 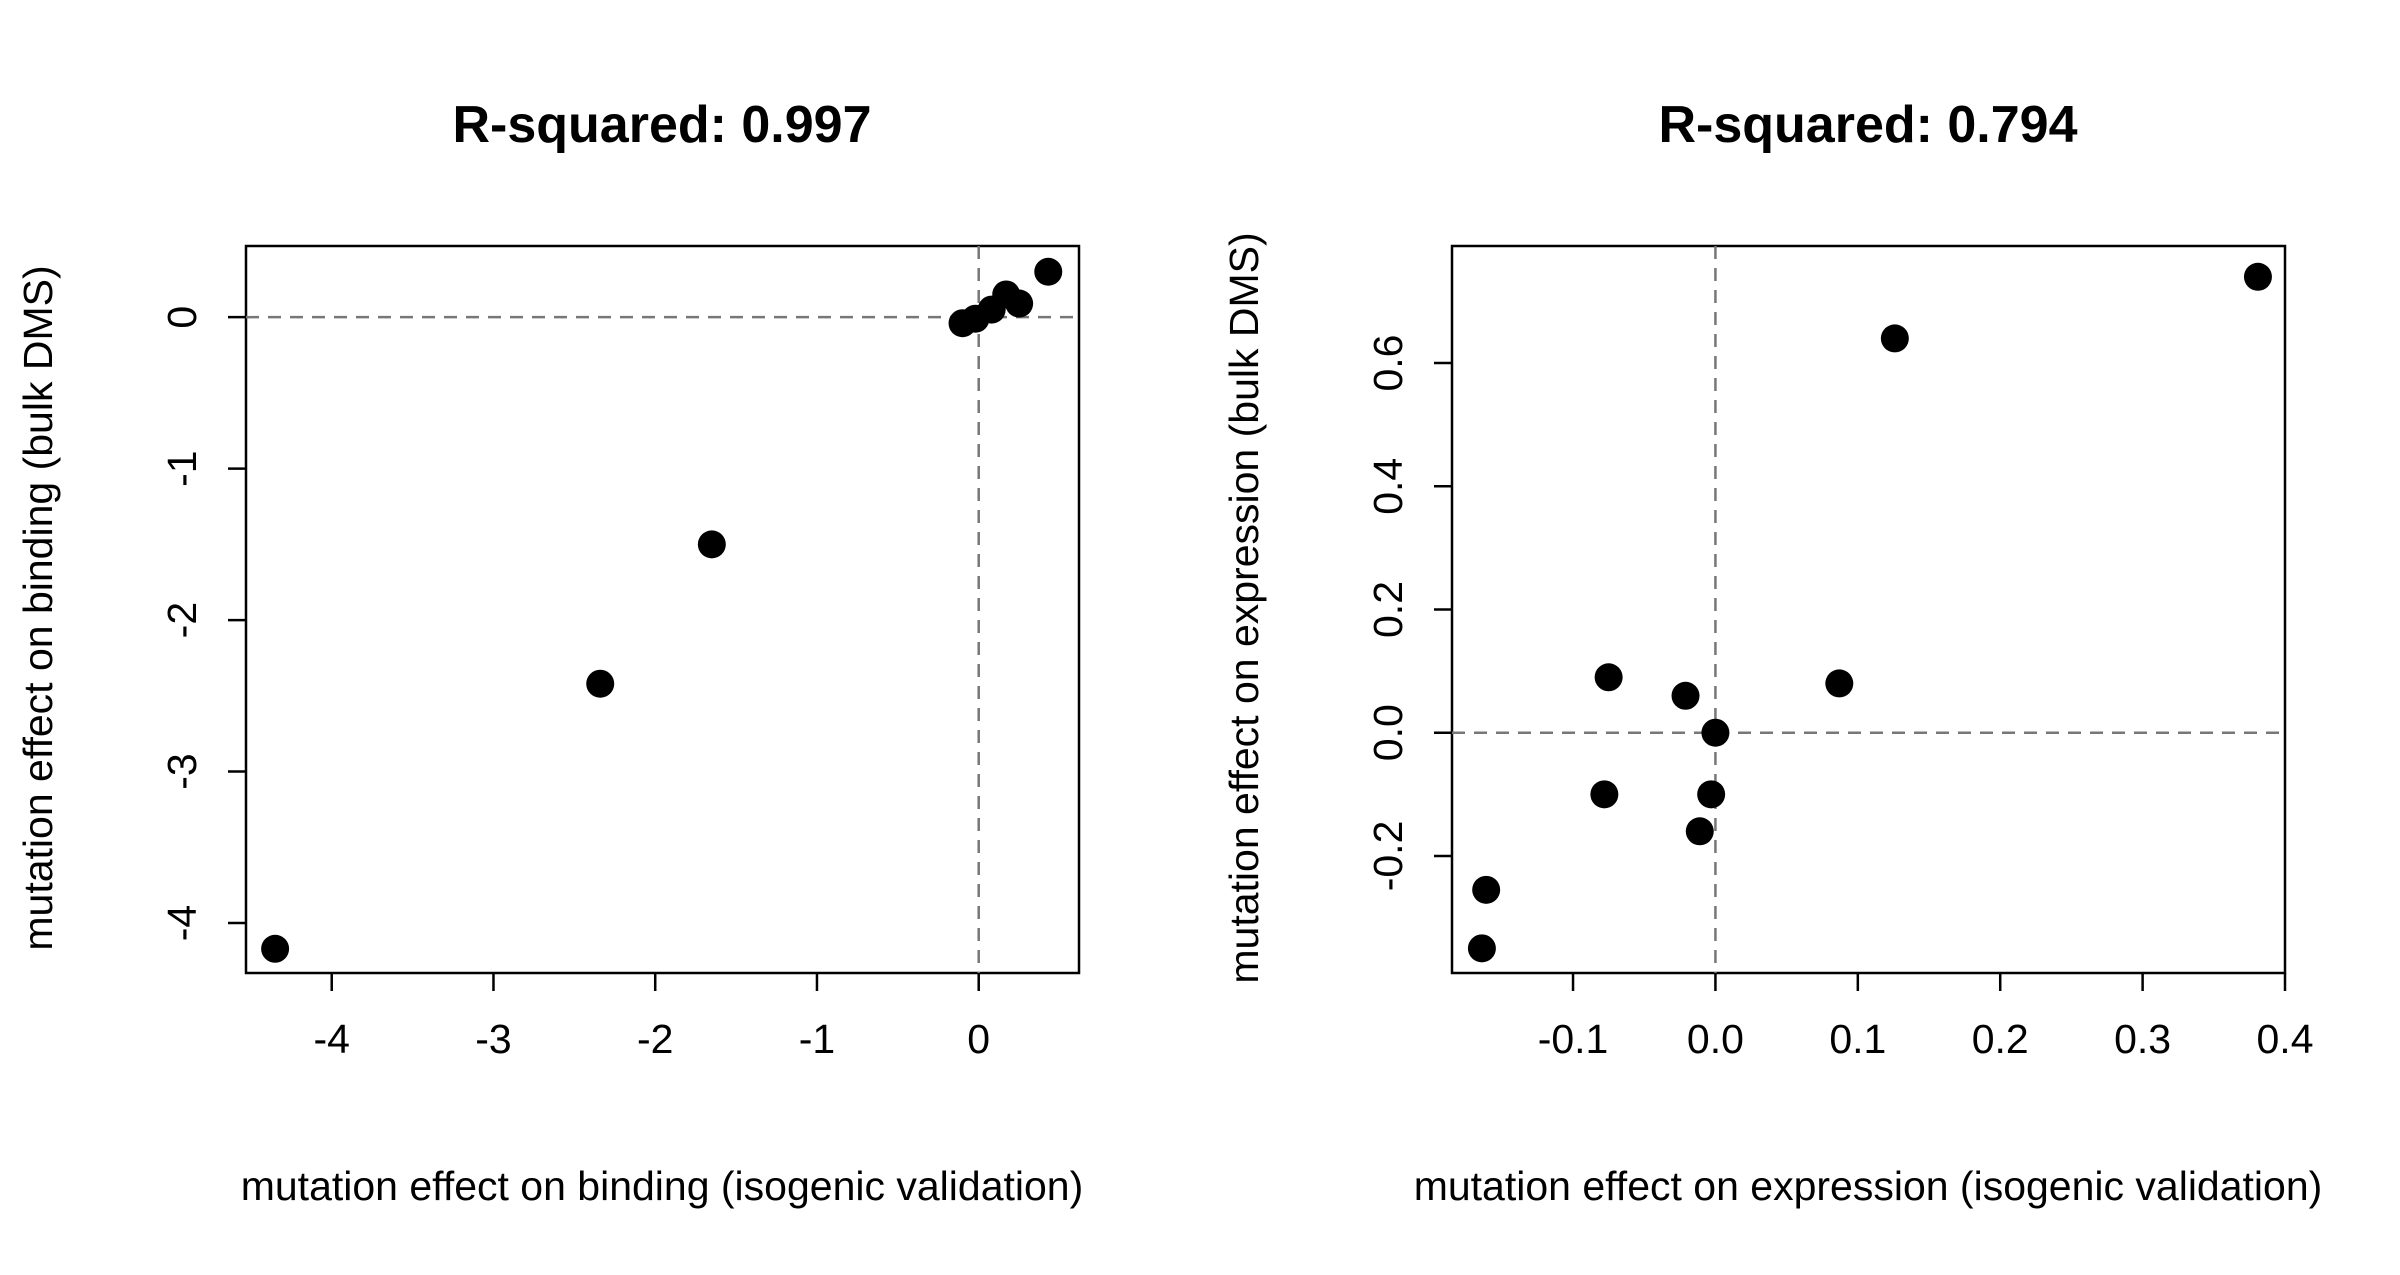 I want to click on y-tick-label: 0.0, so click(x=1388, y=732).